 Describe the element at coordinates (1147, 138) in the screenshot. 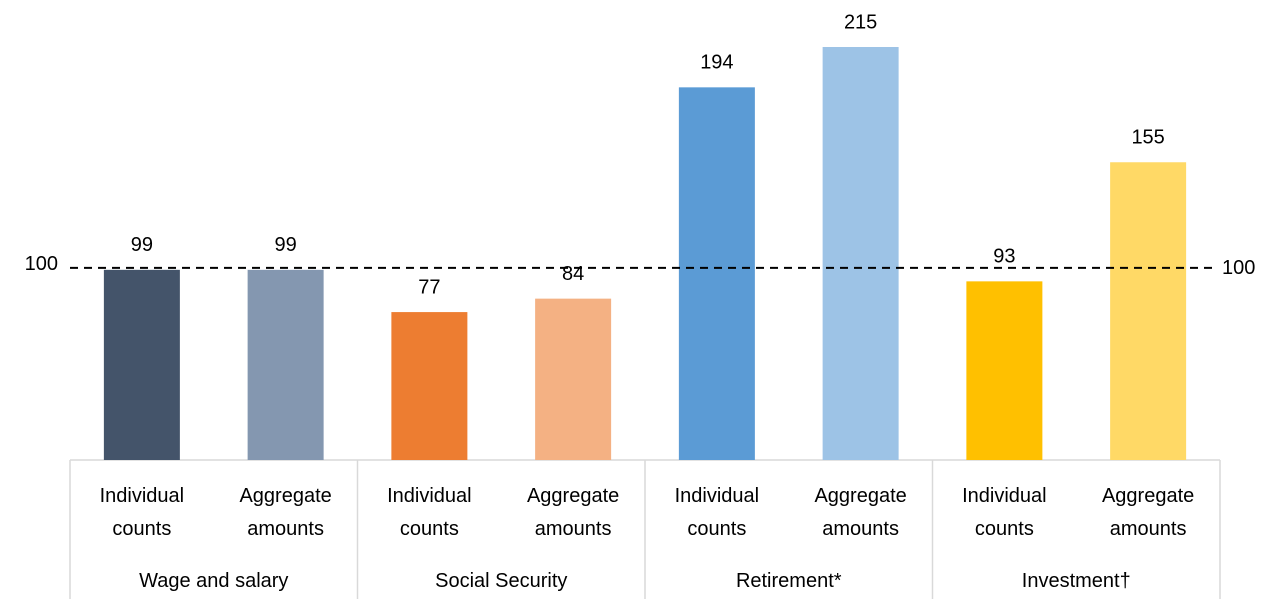

I see `value-label: 155` at that location.